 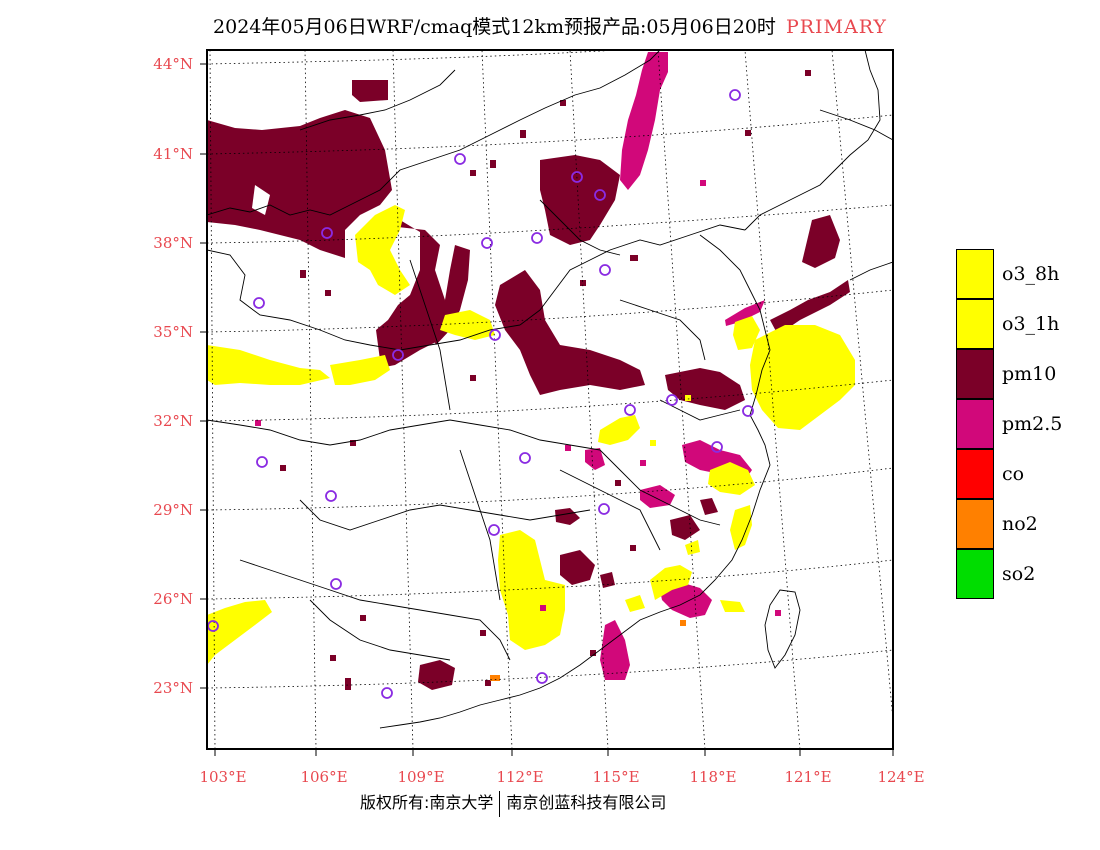 I want to click on legend-item-o3-8h: o3_8h, so click(x=1026, y=274).